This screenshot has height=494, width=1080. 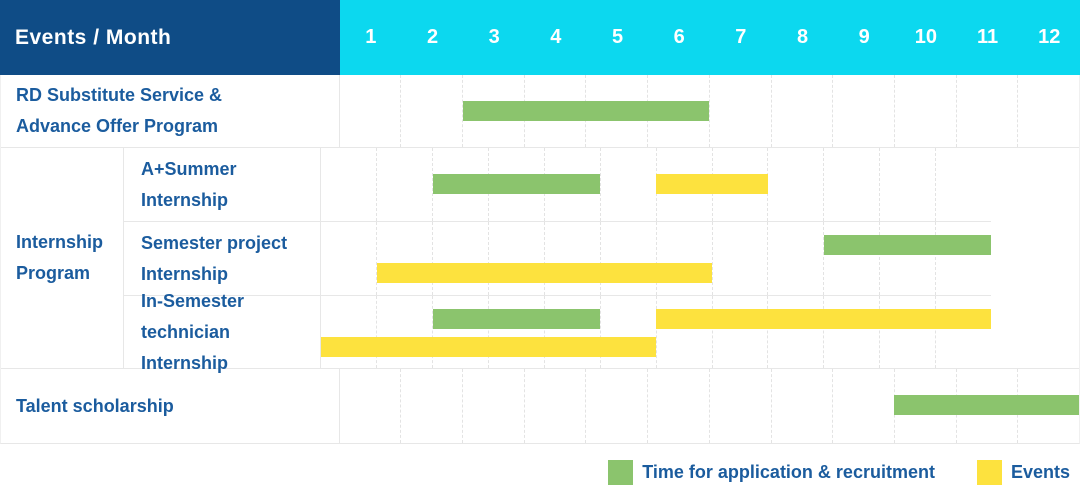 What do you see at coordinates (170, 37) in the screenshot?
I see `events-month-header: Events / Month` at bounding box center [170, 37].